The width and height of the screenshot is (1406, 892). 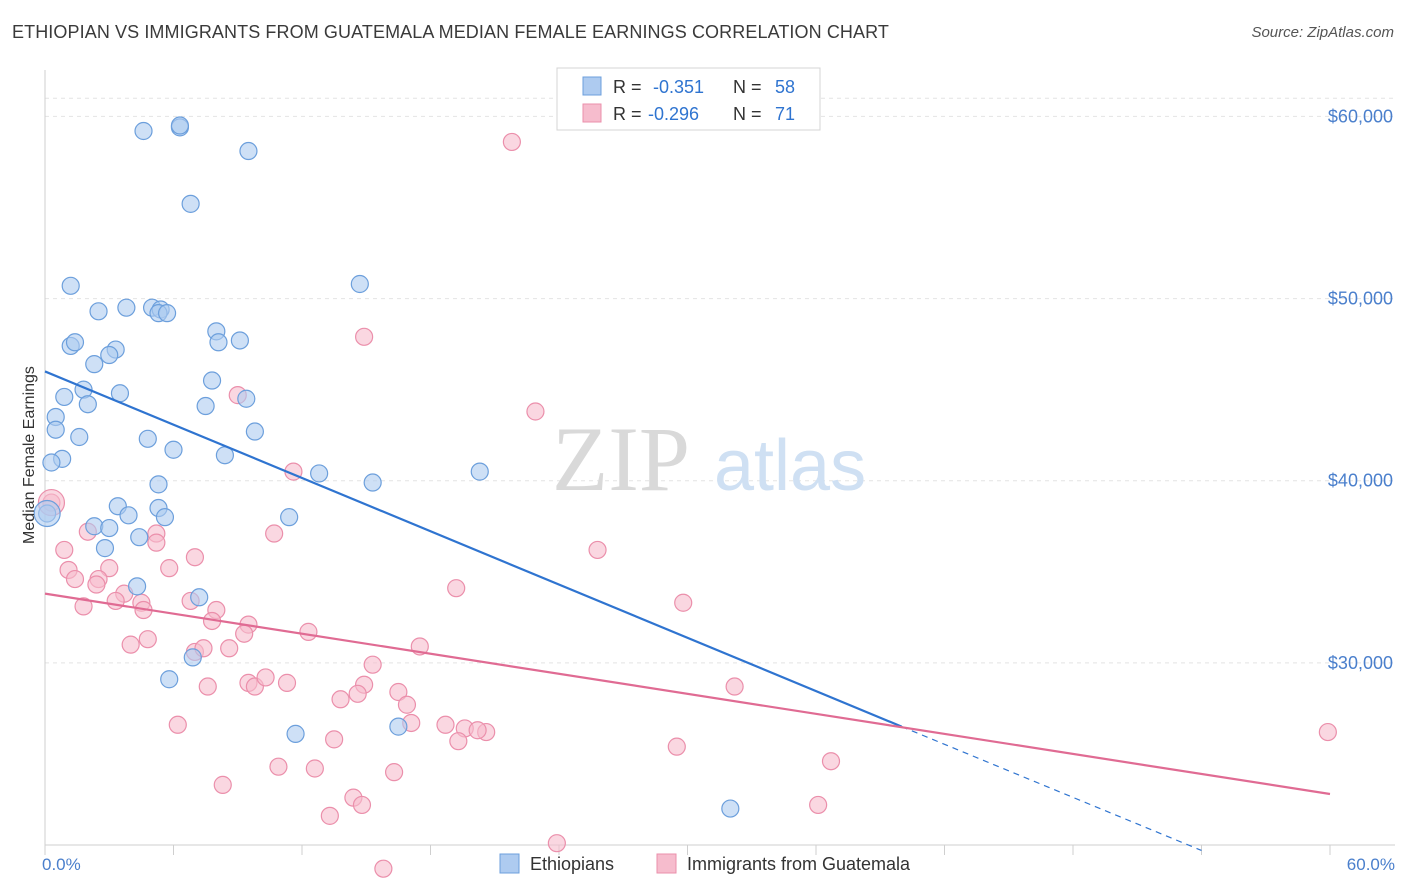 What do you see at coordinates (627, 87) in the screenshot?
I see `legend-r-label-1: R =` at bounding box center [627, 87].